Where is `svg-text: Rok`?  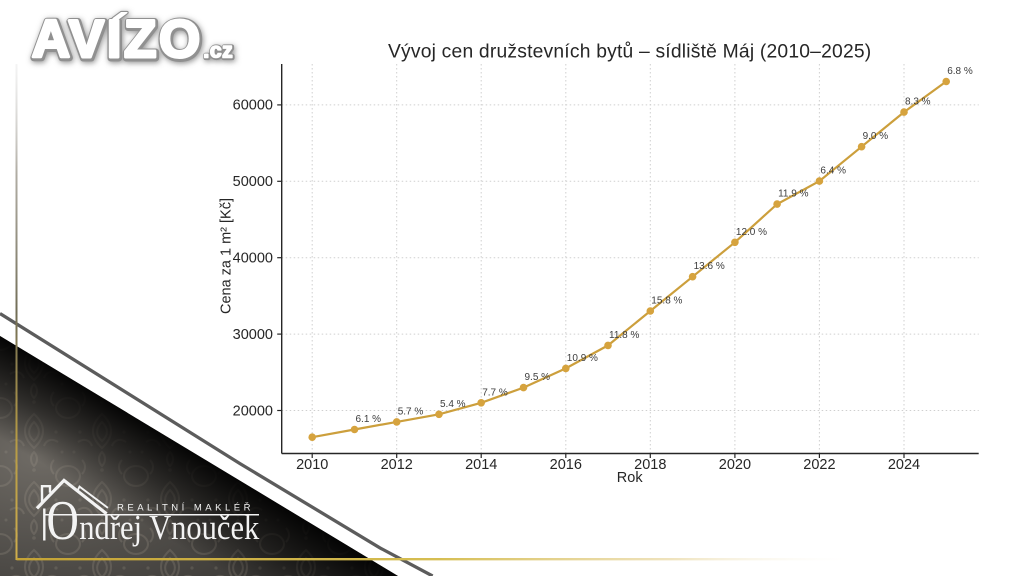 svg-text: Rok is located at coordinates (630, 478).